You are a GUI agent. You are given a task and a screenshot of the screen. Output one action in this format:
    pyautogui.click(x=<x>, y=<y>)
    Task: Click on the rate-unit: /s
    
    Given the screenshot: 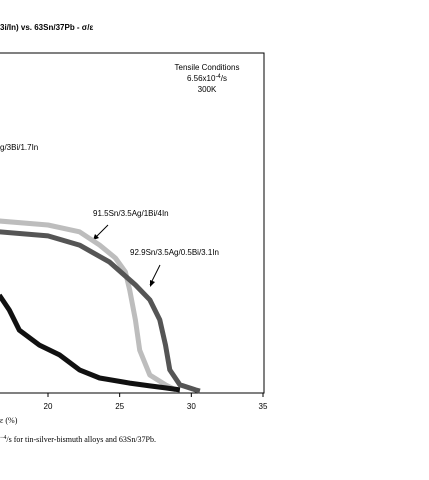 What is the action you would take?
    pyautogui.click(x=224, y=78)
    